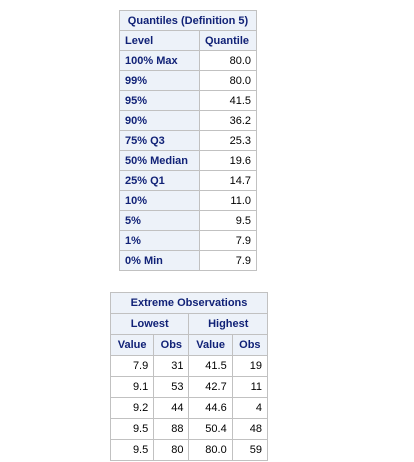 The width and height of the screenshot is (414, 462). What do you see at coordinates (159, 180) in the screenshot?
I see `quantile-level: 25% Q1` at bounding box center [159, 180].